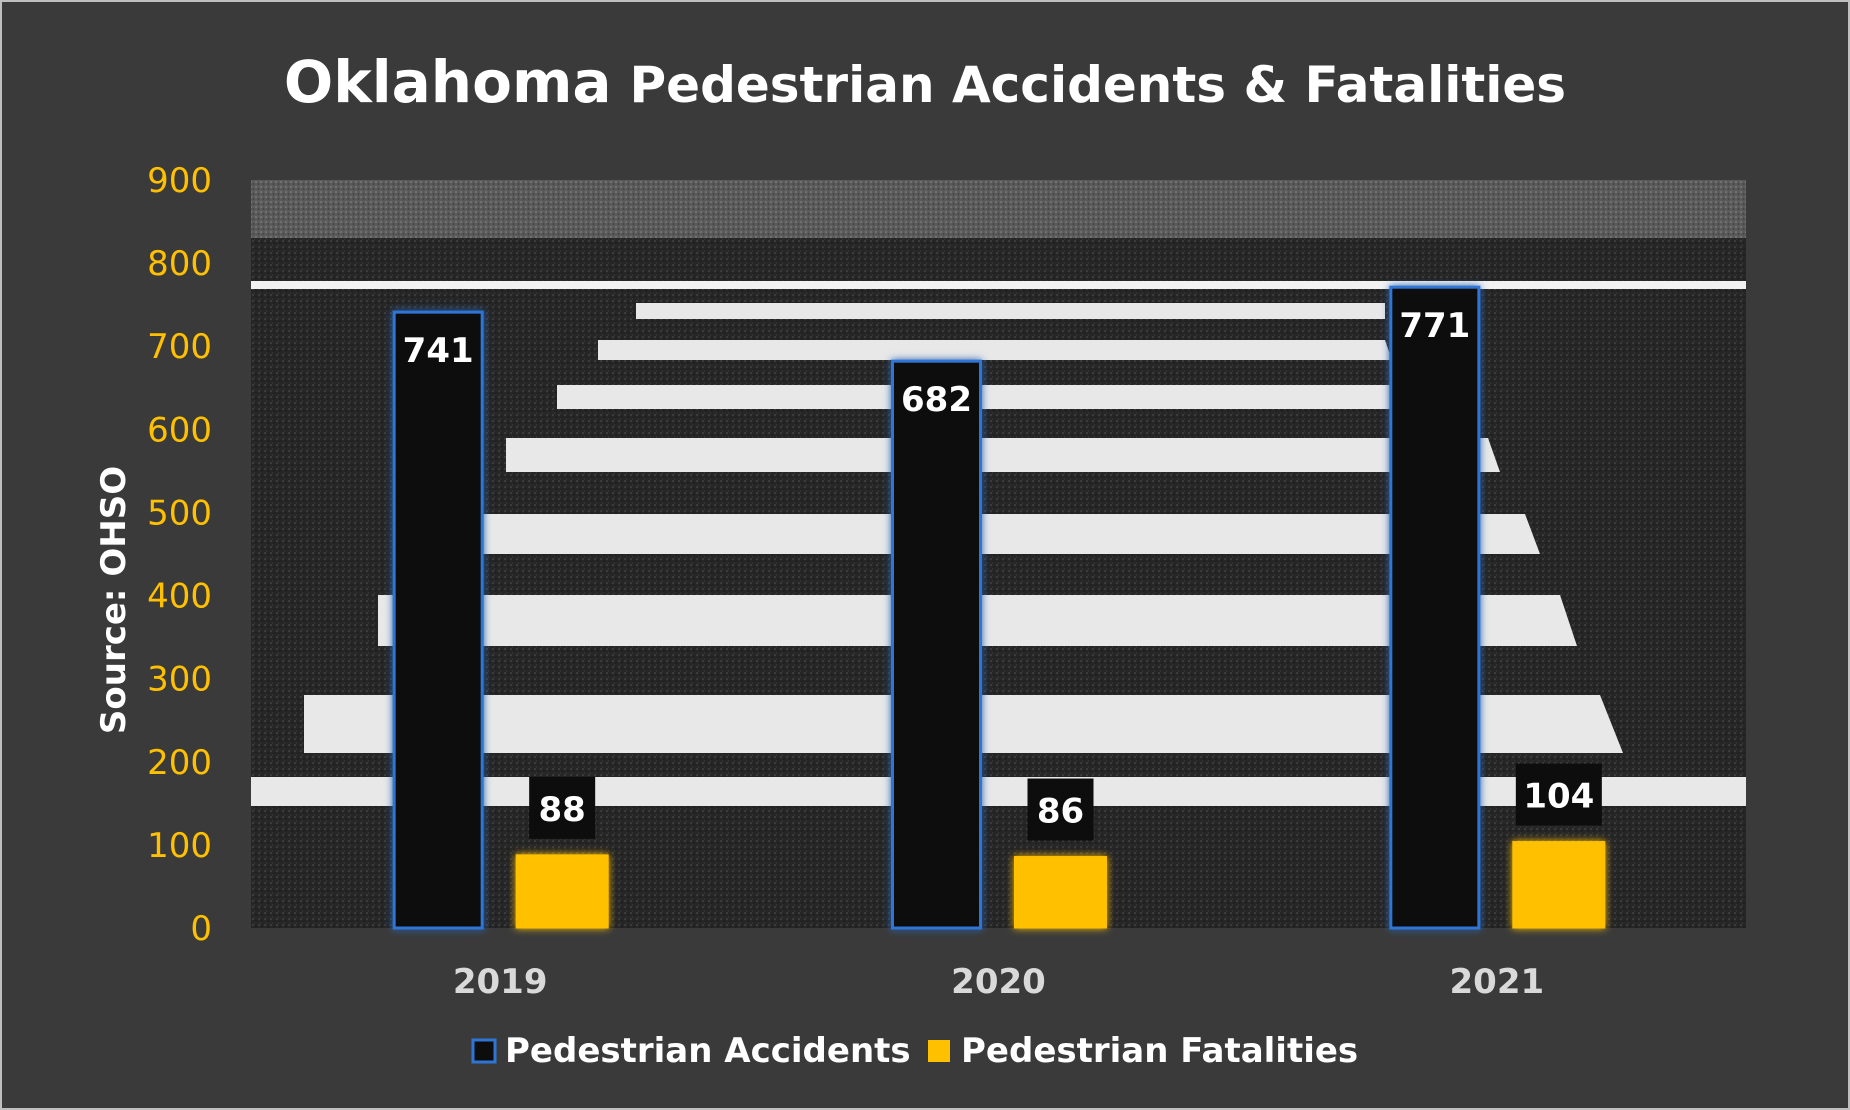 This screenshot has height=1110, width=1850. I want to click on data-label-fatalities: 88, so click(562, 810).